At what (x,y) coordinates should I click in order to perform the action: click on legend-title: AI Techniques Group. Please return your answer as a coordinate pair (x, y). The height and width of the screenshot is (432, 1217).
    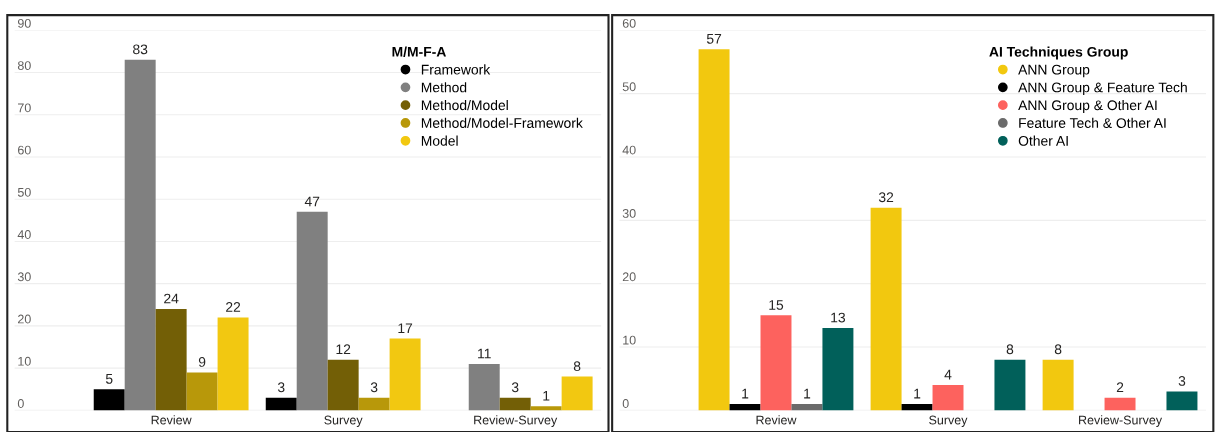
    Looking at the image, I should click on (1058, 53).